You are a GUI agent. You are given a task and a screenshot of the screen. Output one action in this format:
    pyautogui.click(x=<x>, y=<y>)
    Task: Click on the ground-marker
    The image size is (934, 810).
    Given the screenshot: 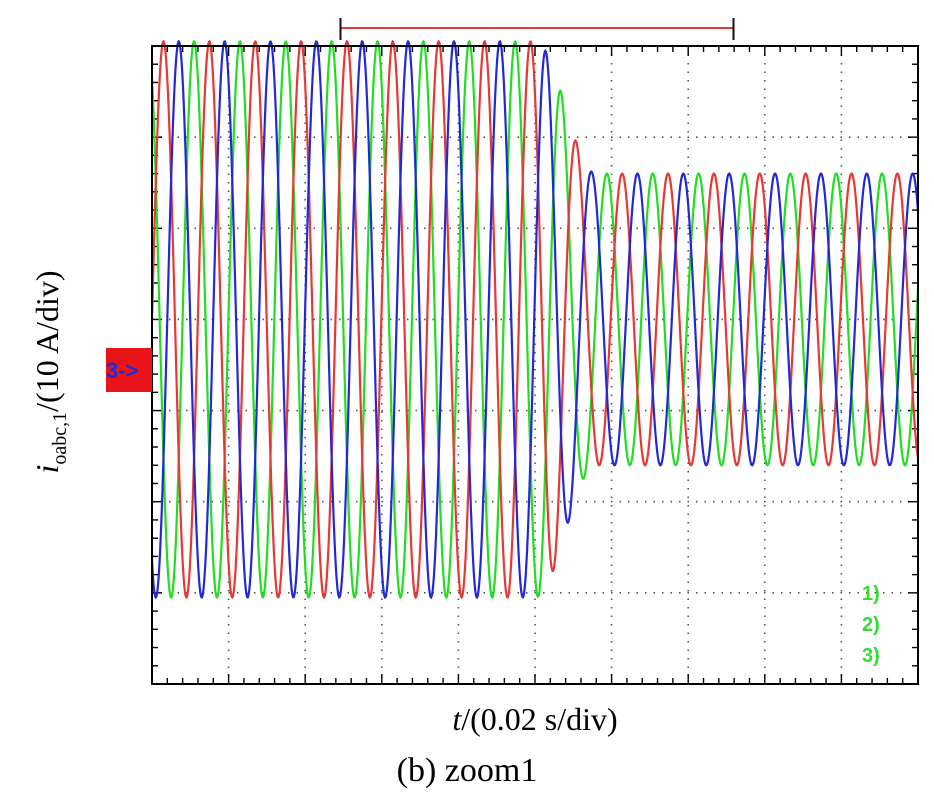 What is the action you would take?
    pyautogui.click(x=129, y=370)
    